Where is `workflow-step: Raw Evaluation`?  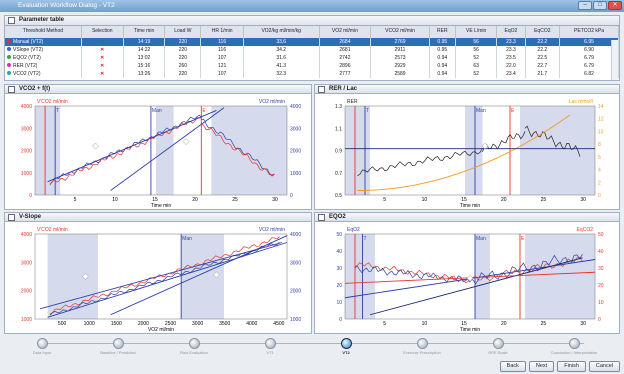
workflow-step: Raw Evaluation is located at coordinates (194, 346).